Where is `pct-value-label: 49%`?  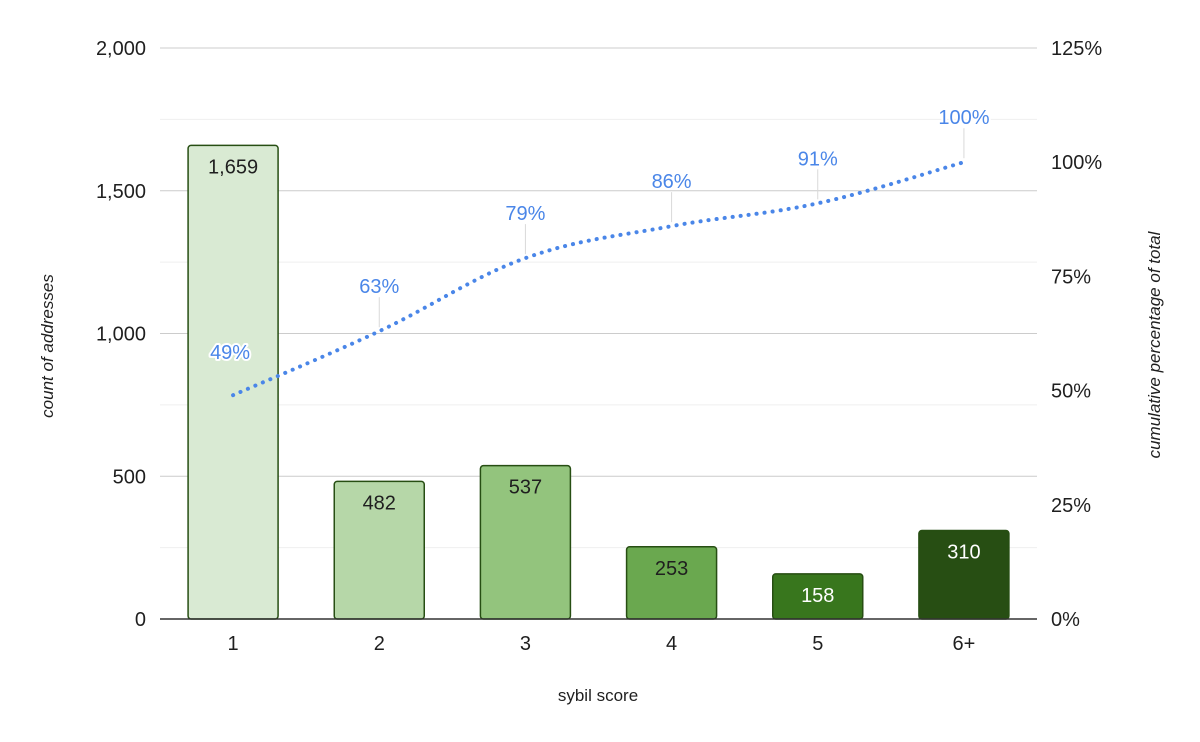 pct-value-label: 49% is located at coordinates (230, 353).